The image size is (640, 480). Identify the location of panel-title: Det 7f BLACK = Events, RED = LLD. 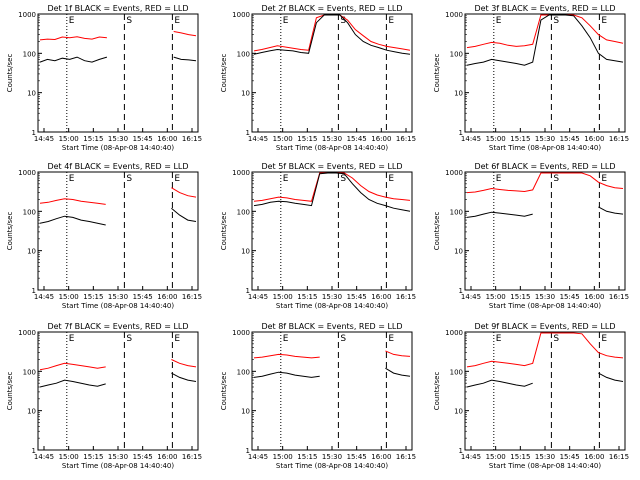
(117, 326).